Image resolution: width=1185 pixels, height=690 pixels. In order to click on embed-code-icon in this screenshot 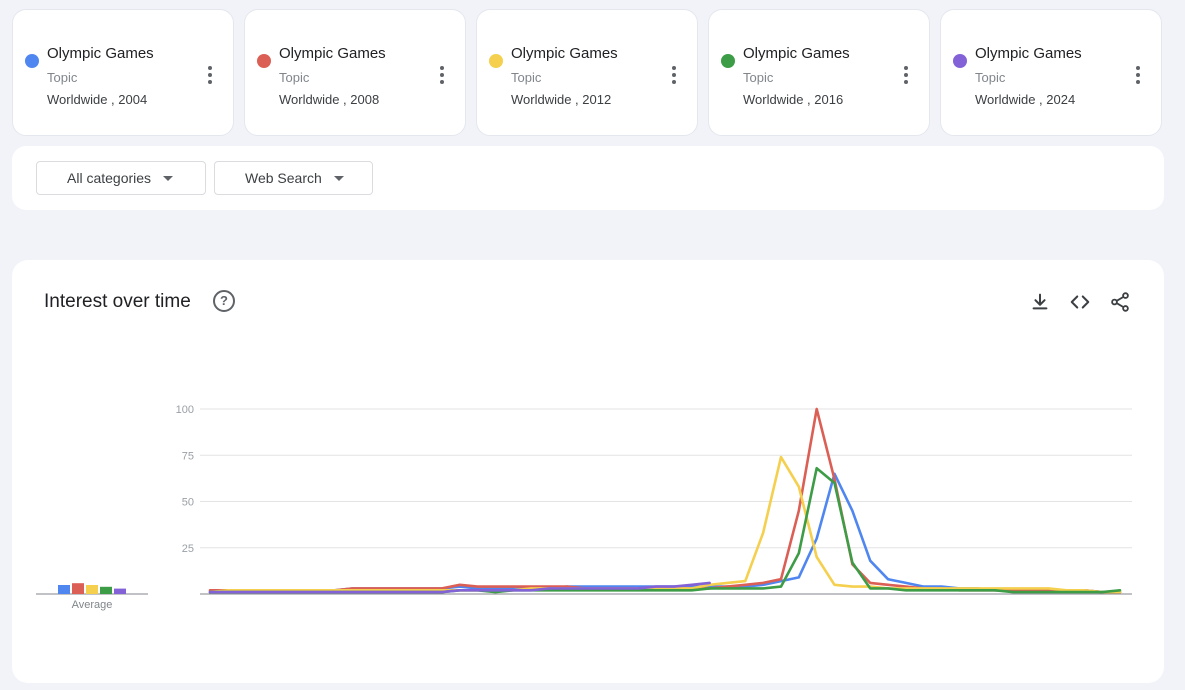, I will do `click(1080, 302)`.